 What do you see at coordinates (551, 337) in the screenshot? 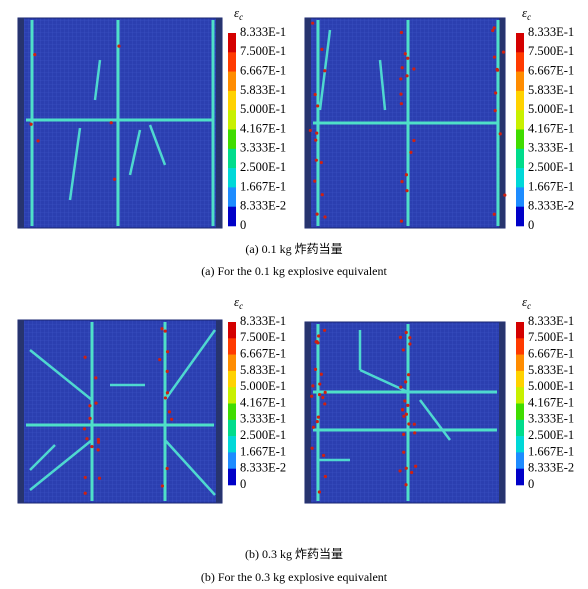
I see `colorbar-label: 7.500E-1` at bounding box center [551, 337].